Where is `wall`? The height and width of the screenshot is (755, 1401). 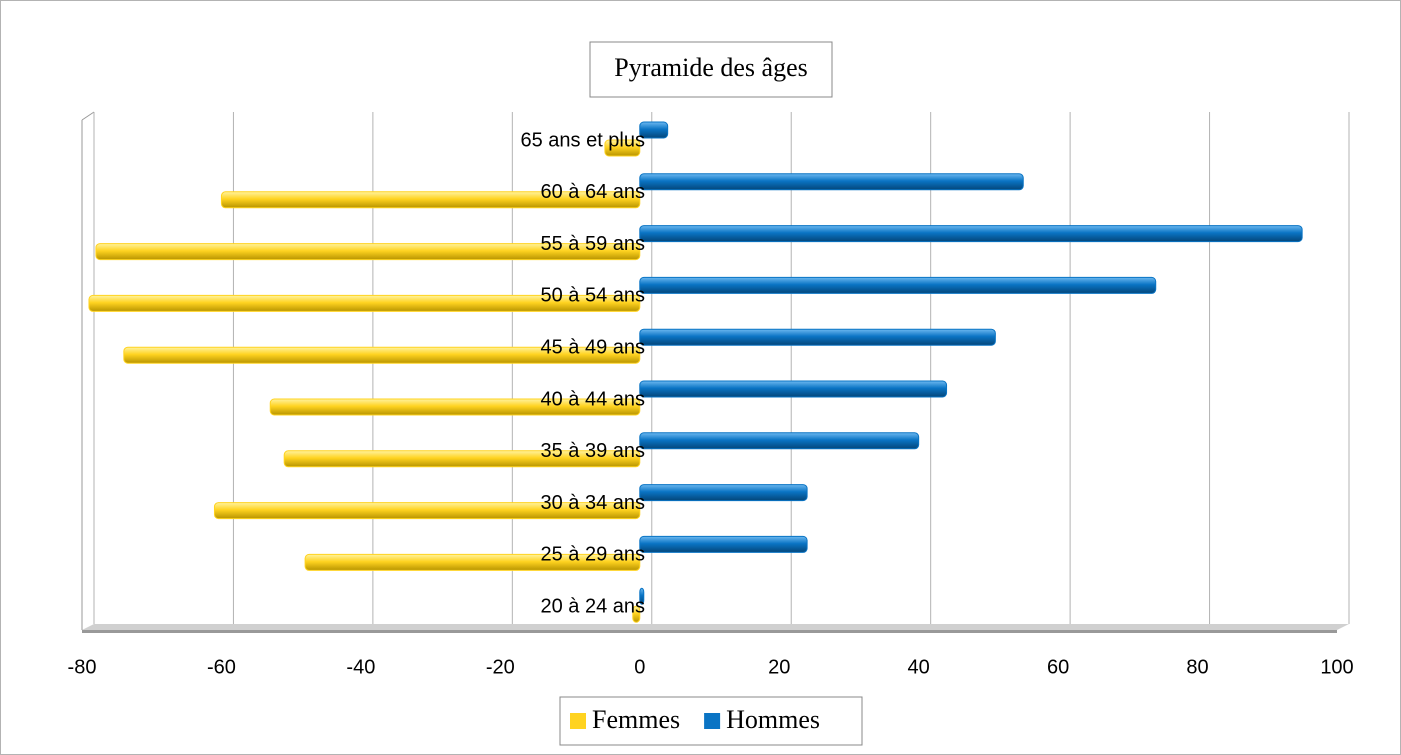 wall is located at coordinates (88, 116).